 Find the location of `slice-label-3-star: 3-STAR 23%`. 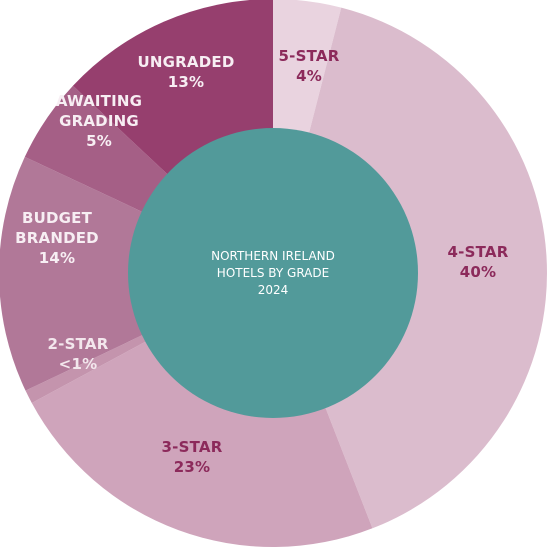

slice-label-3-star: 3-STAR 23% is located at coordinates (192, 457).